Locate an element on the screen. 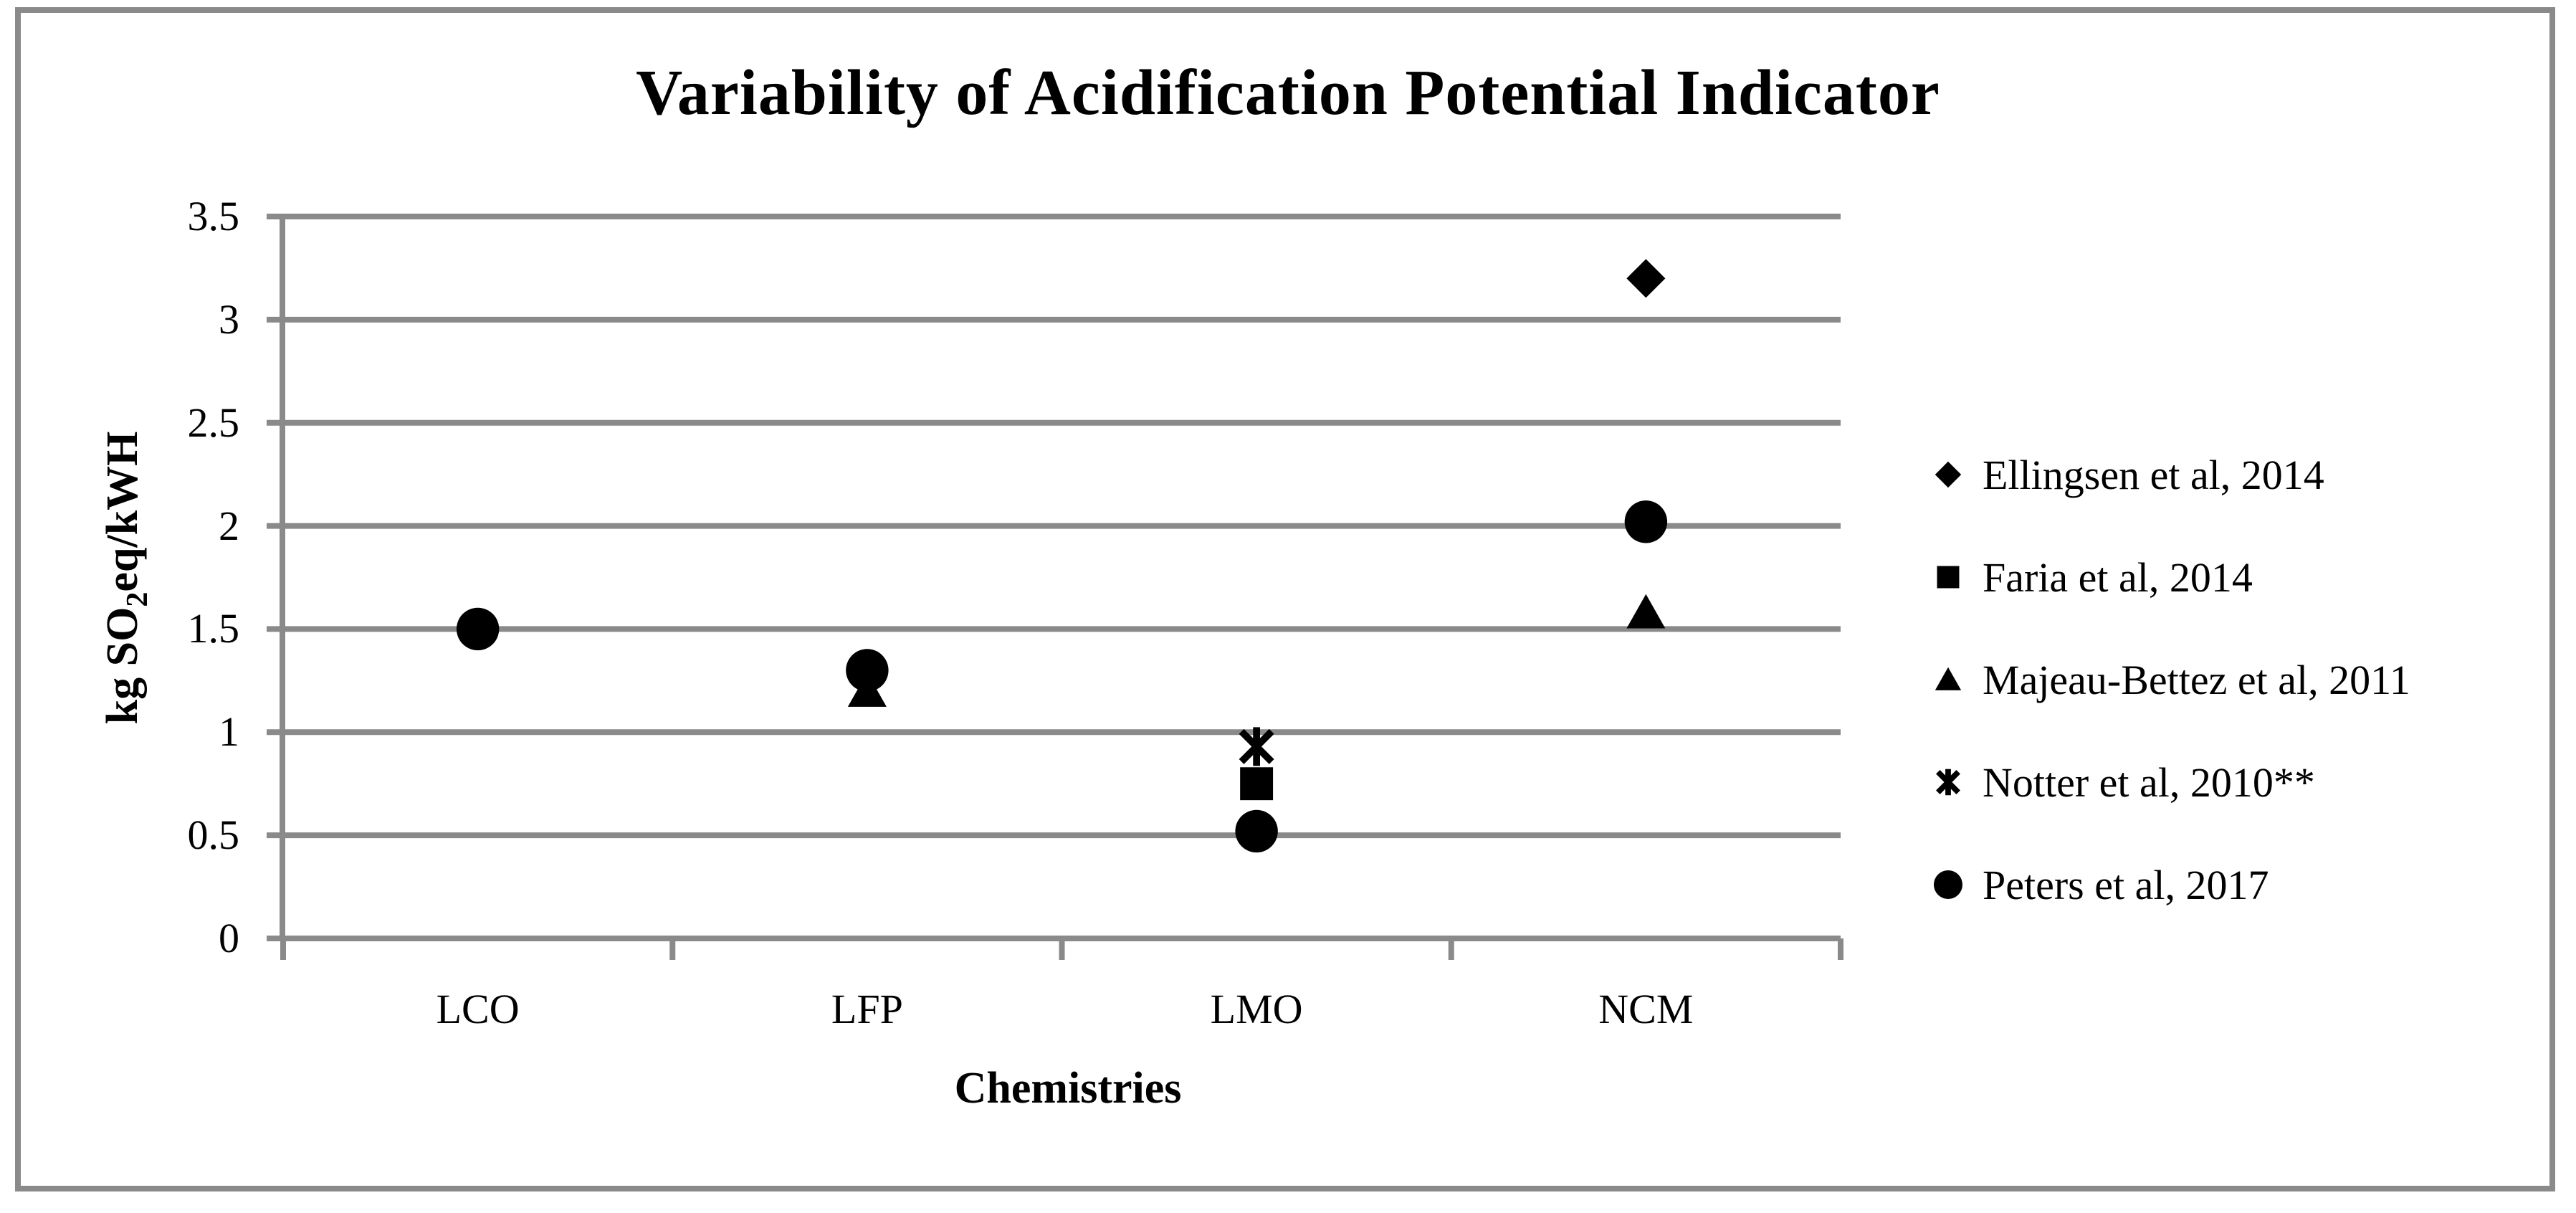 Image resolution: width=2576 pixels, height=1213 pixels. y-tick-label: 3.5 is located at coordinates (213, 216).